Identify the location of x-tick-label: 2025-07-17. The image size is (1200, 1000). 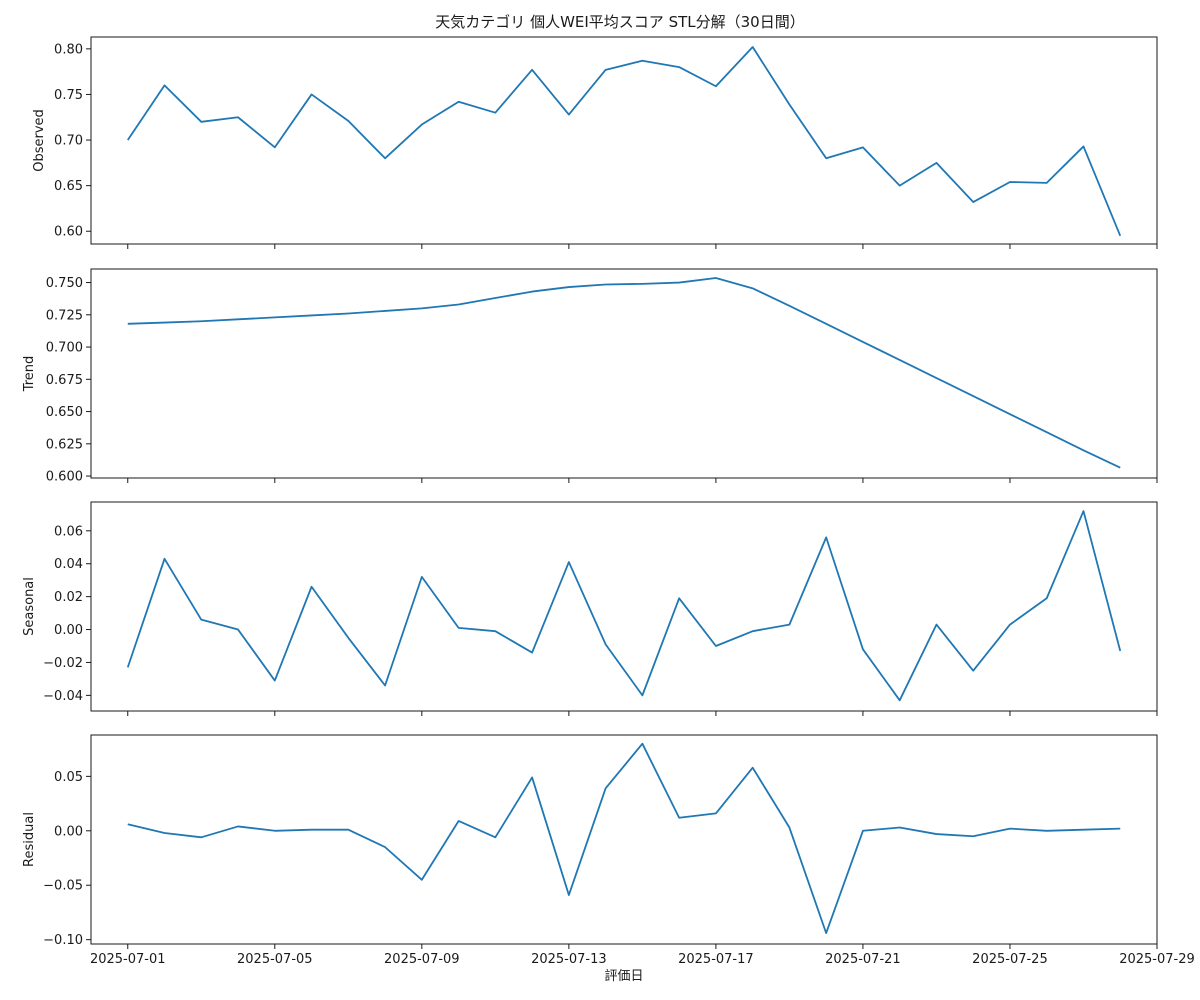
(716, 959).